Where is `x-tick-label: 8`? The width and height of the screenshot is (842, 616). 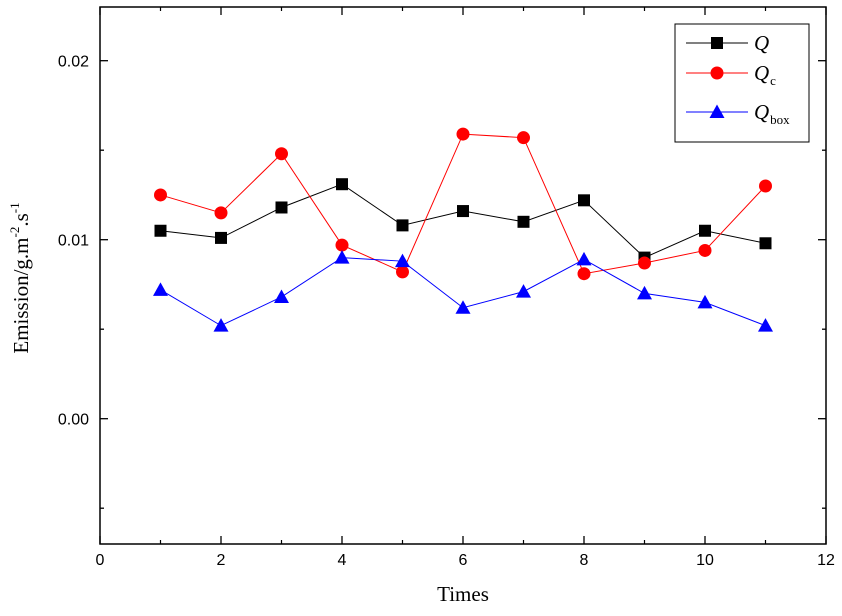
x-tick-label: 8 is located at coordinates (584, 560).